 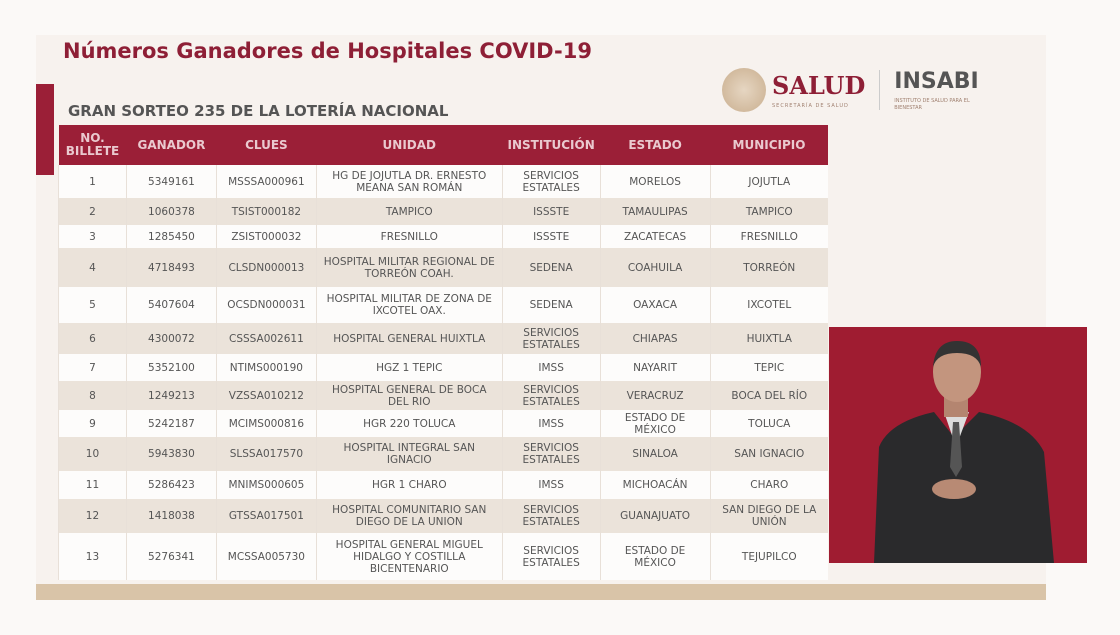 What do you see at coordinates (551, 145) in the screenshot?
I see `column-header: INSTITUCIÓN` at bounding box center [551, 145].